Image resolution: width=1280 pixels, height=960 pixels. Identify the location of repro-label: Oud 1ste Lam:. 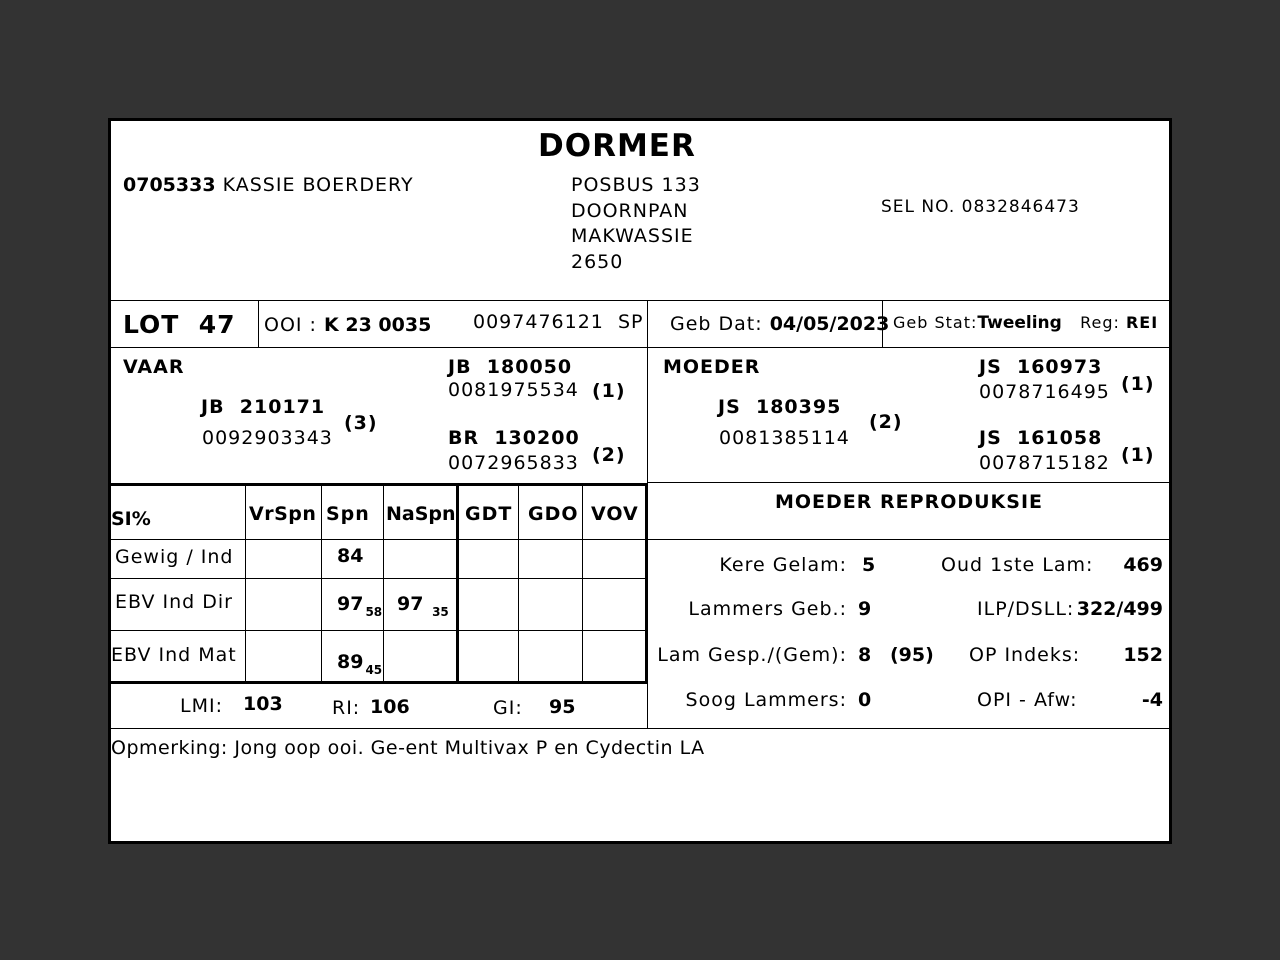
(1017, 565).